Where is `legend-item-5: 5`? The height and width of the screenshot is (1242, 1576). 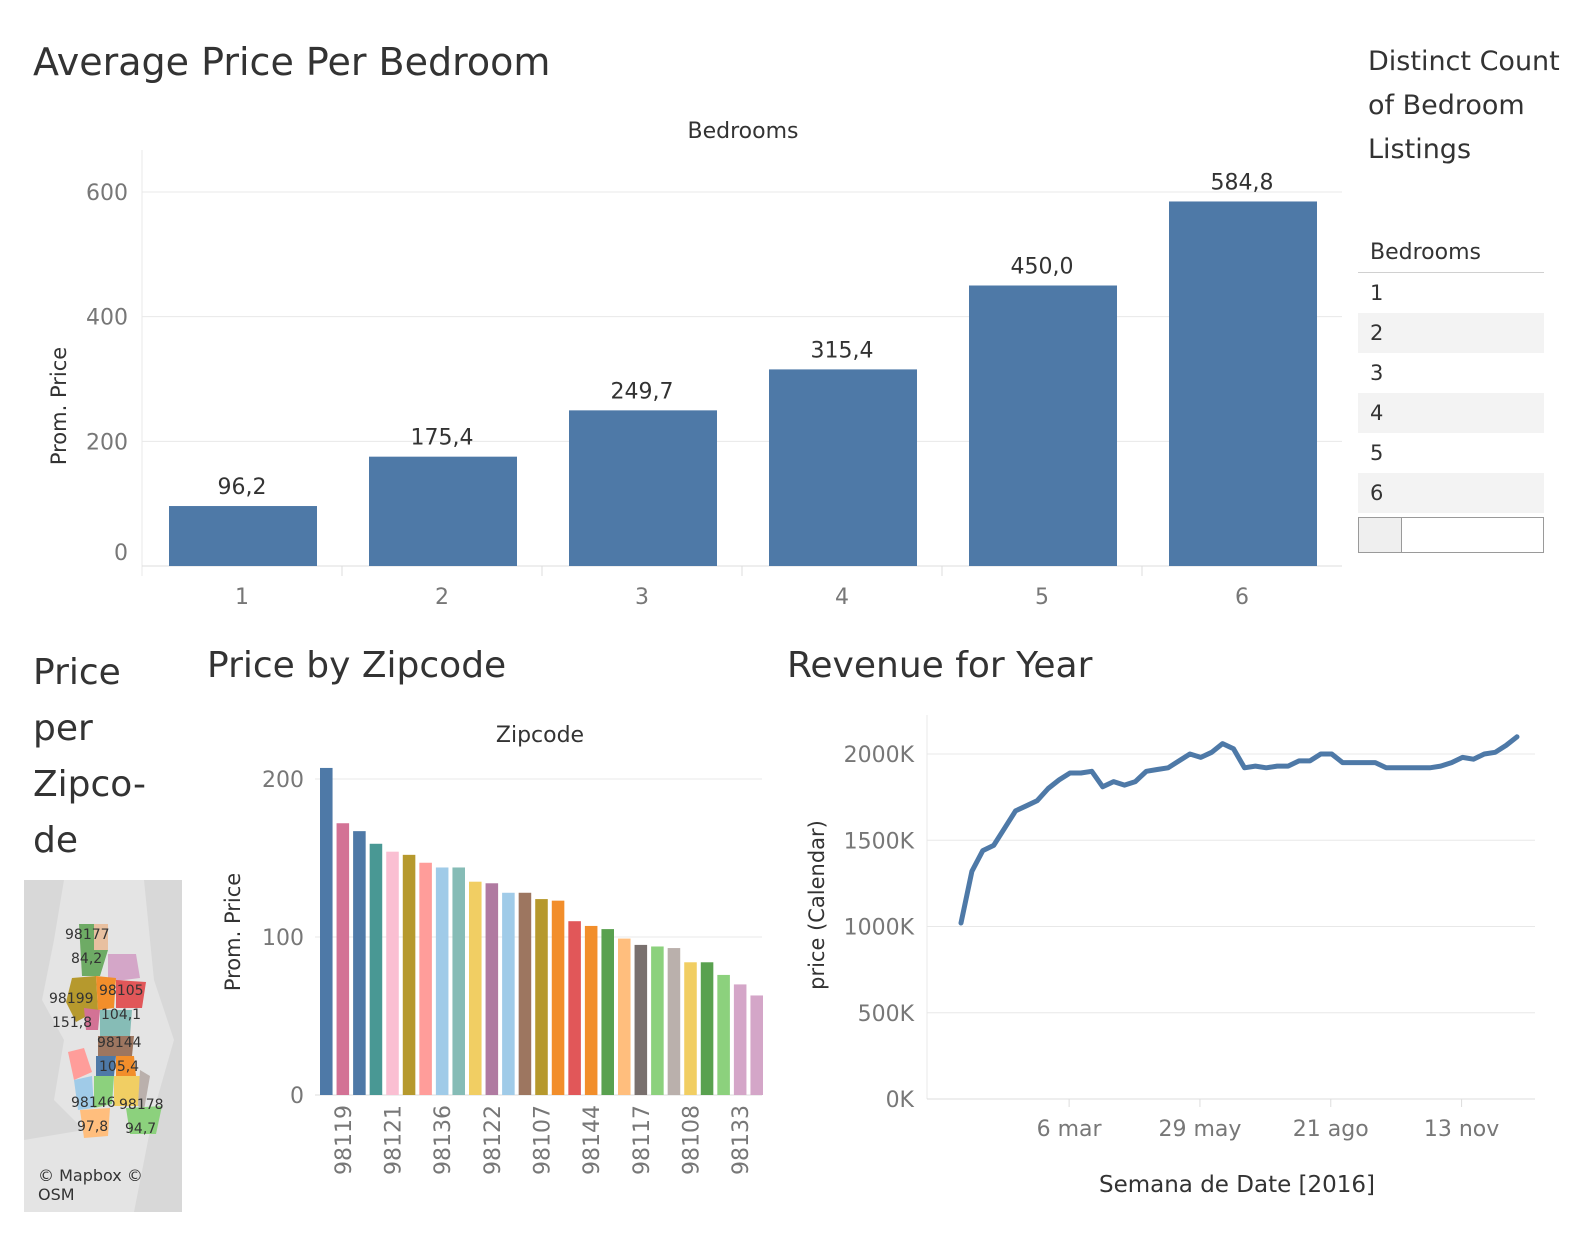
legend-item-5: 5 is located at coordinates (1377, 453).